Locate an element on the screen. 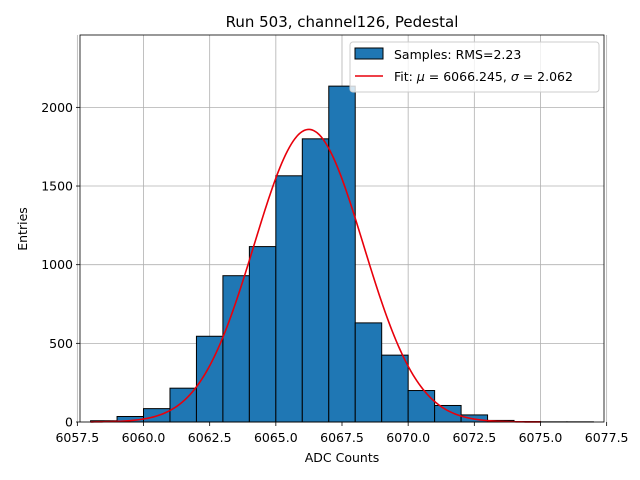 The height and width of the screenshot is (480, 640). x-tick-label: 6077.5 is located at coordinates (607, 437).